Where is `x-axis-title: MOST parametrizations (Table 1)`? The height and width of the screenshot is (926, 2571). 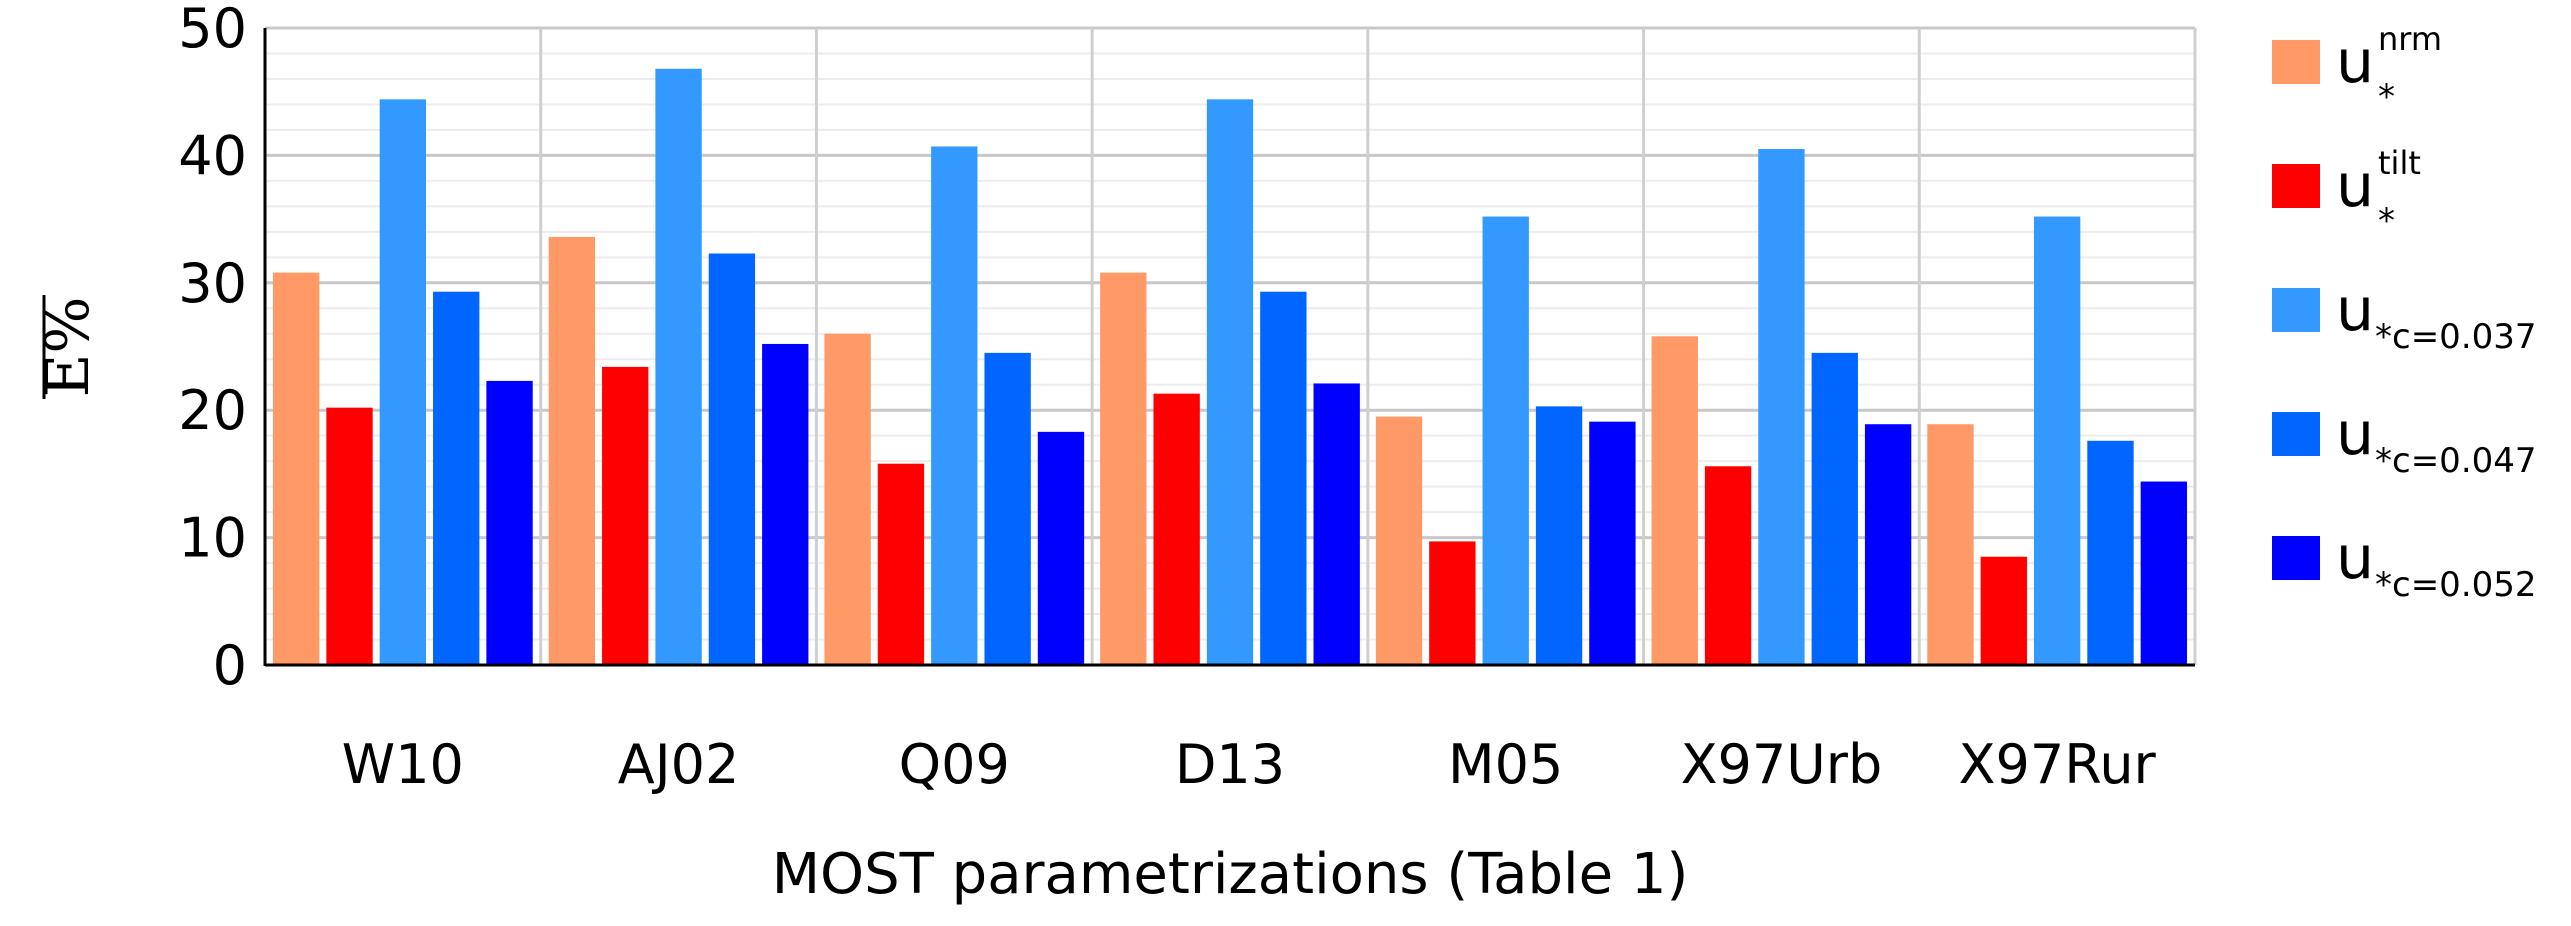
x-axis-title: MOST parametrizations (Table 1) is located at coordinates (1230, 874).